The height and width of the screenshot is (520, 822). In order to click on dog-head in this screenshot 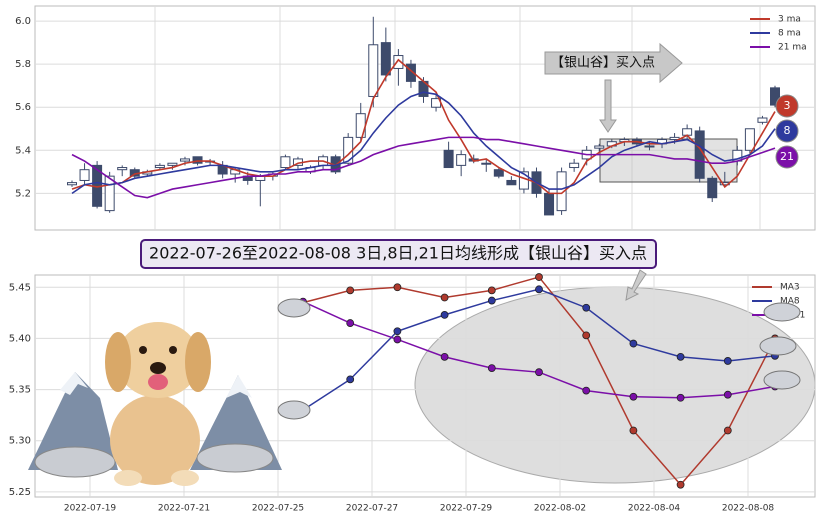, I will do `click(158, 360)`.